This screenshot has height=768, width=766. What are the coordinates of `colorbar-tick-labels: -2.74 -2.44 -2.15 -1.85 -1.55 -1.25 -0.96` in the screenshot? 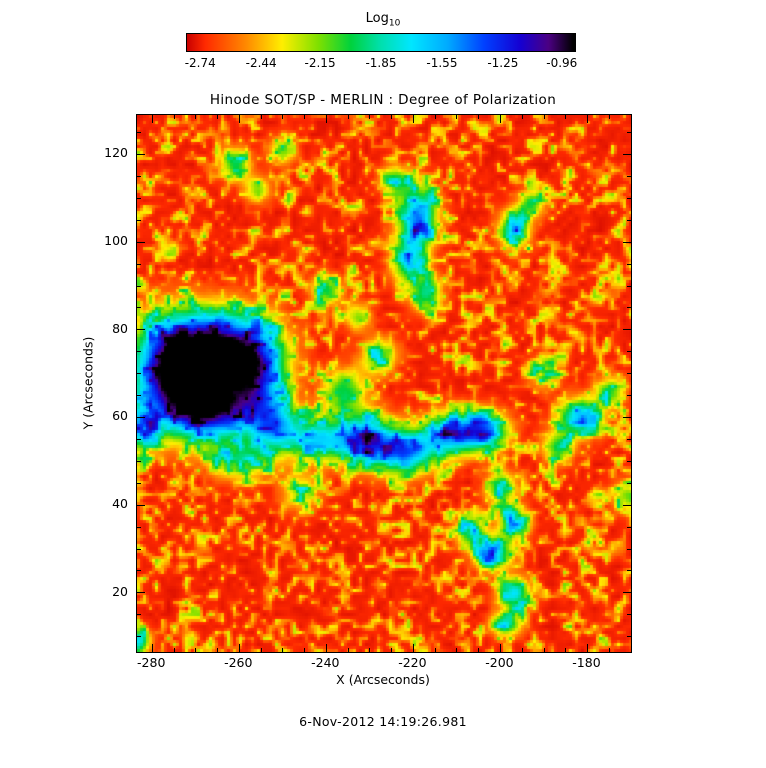 It's located at (381, 63).